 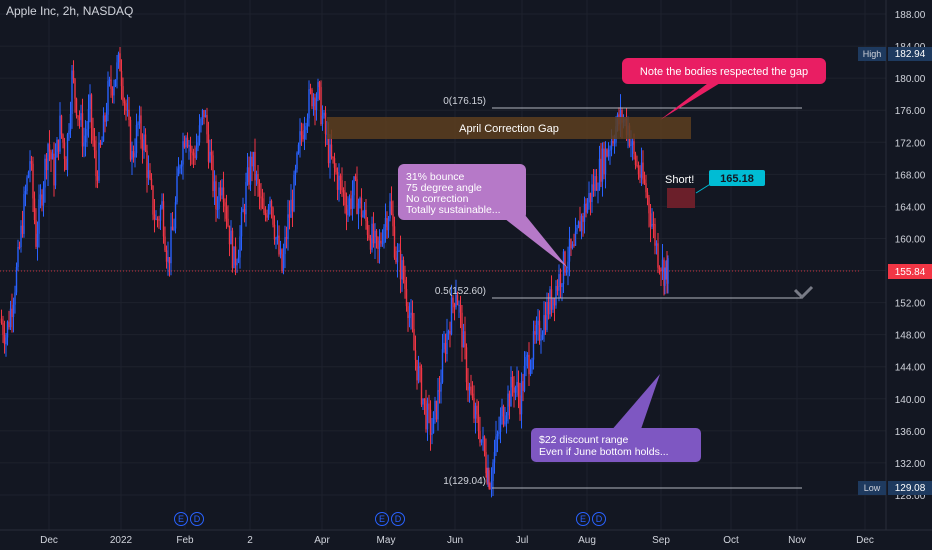 I want to click on dividend-marker-label: D, so click(x=197, y=519).